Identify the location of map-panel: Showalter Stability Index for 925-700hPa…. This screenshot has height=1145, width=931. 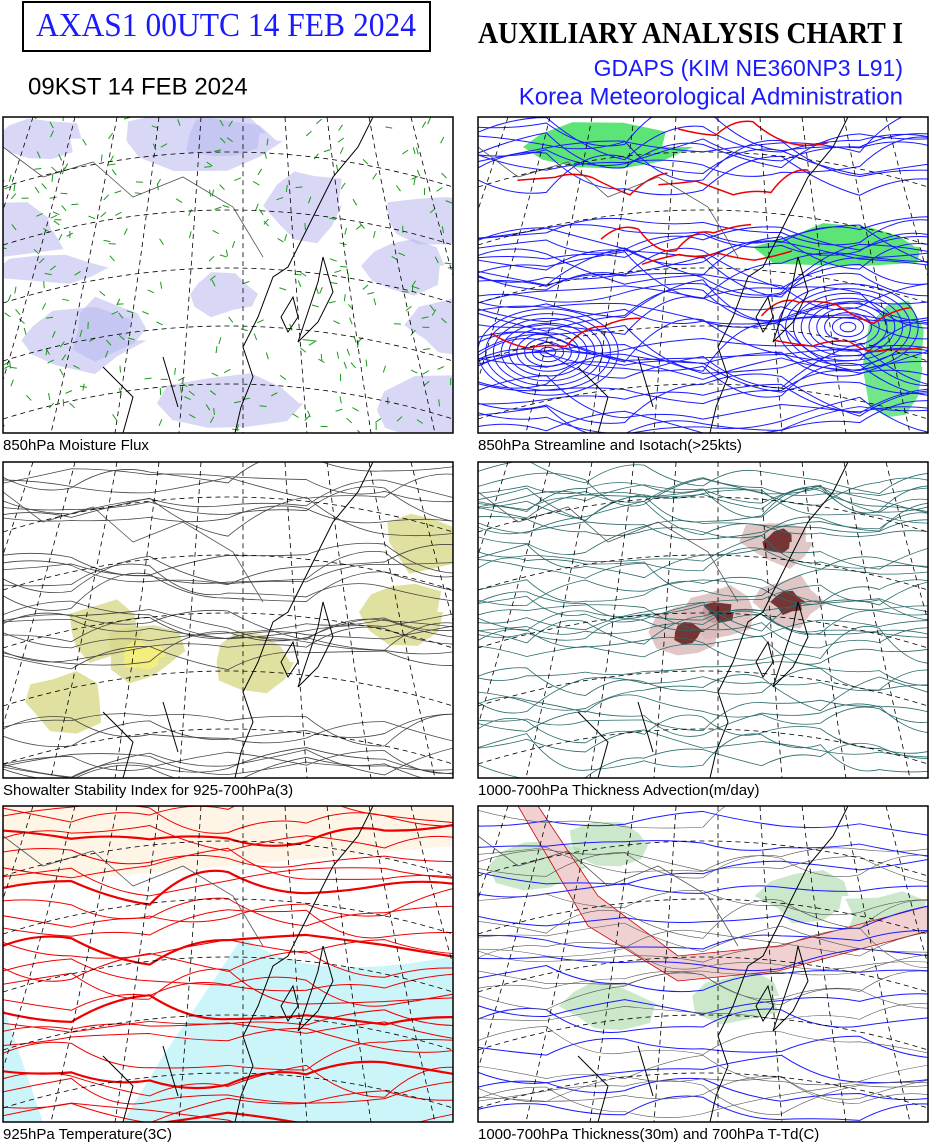
(228, 630).